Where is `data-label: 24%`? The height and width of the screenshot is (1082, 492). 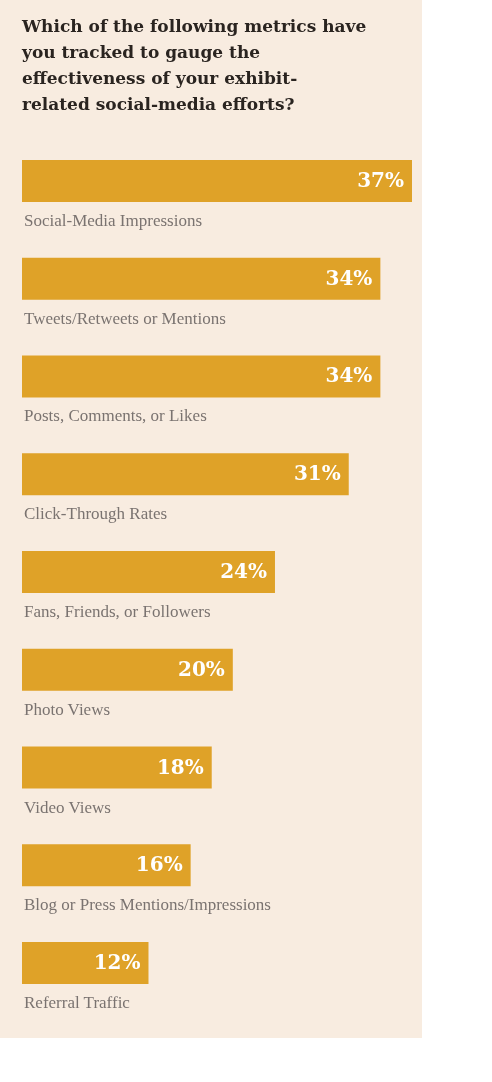
data-label: 24% is located at coordinates (243, 571).